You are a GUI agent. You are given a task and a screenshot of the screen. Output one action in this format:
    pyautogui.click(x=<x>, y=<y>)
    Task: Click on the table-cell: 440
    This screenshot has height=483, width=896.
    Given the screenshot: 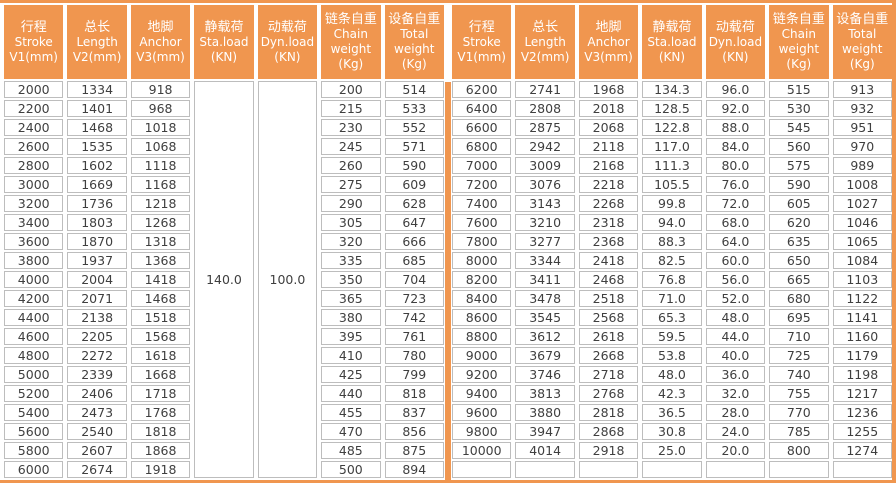 What is the action you would take?
    pyautogui.click(x=351, y=393)
    